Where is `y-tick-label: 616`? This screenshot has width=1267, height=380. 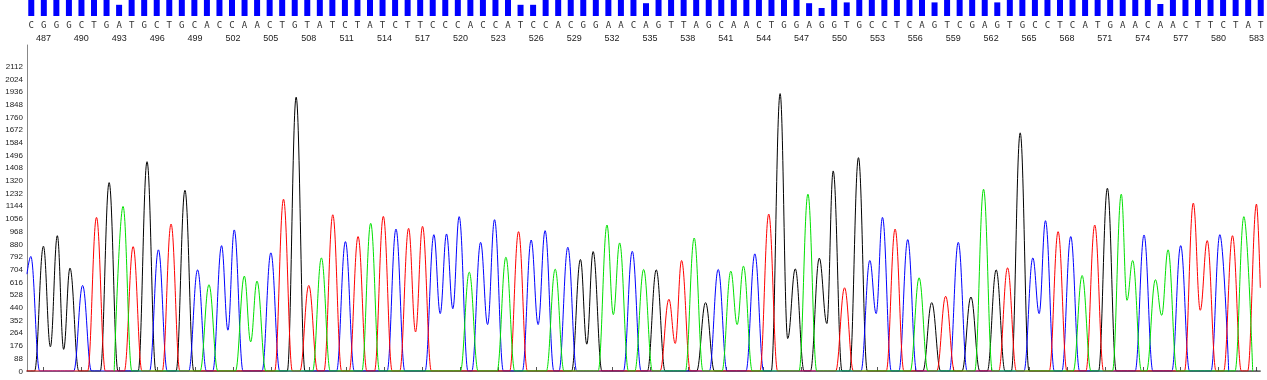
y-tick-label: 616 is located at coordinates (16, 282).